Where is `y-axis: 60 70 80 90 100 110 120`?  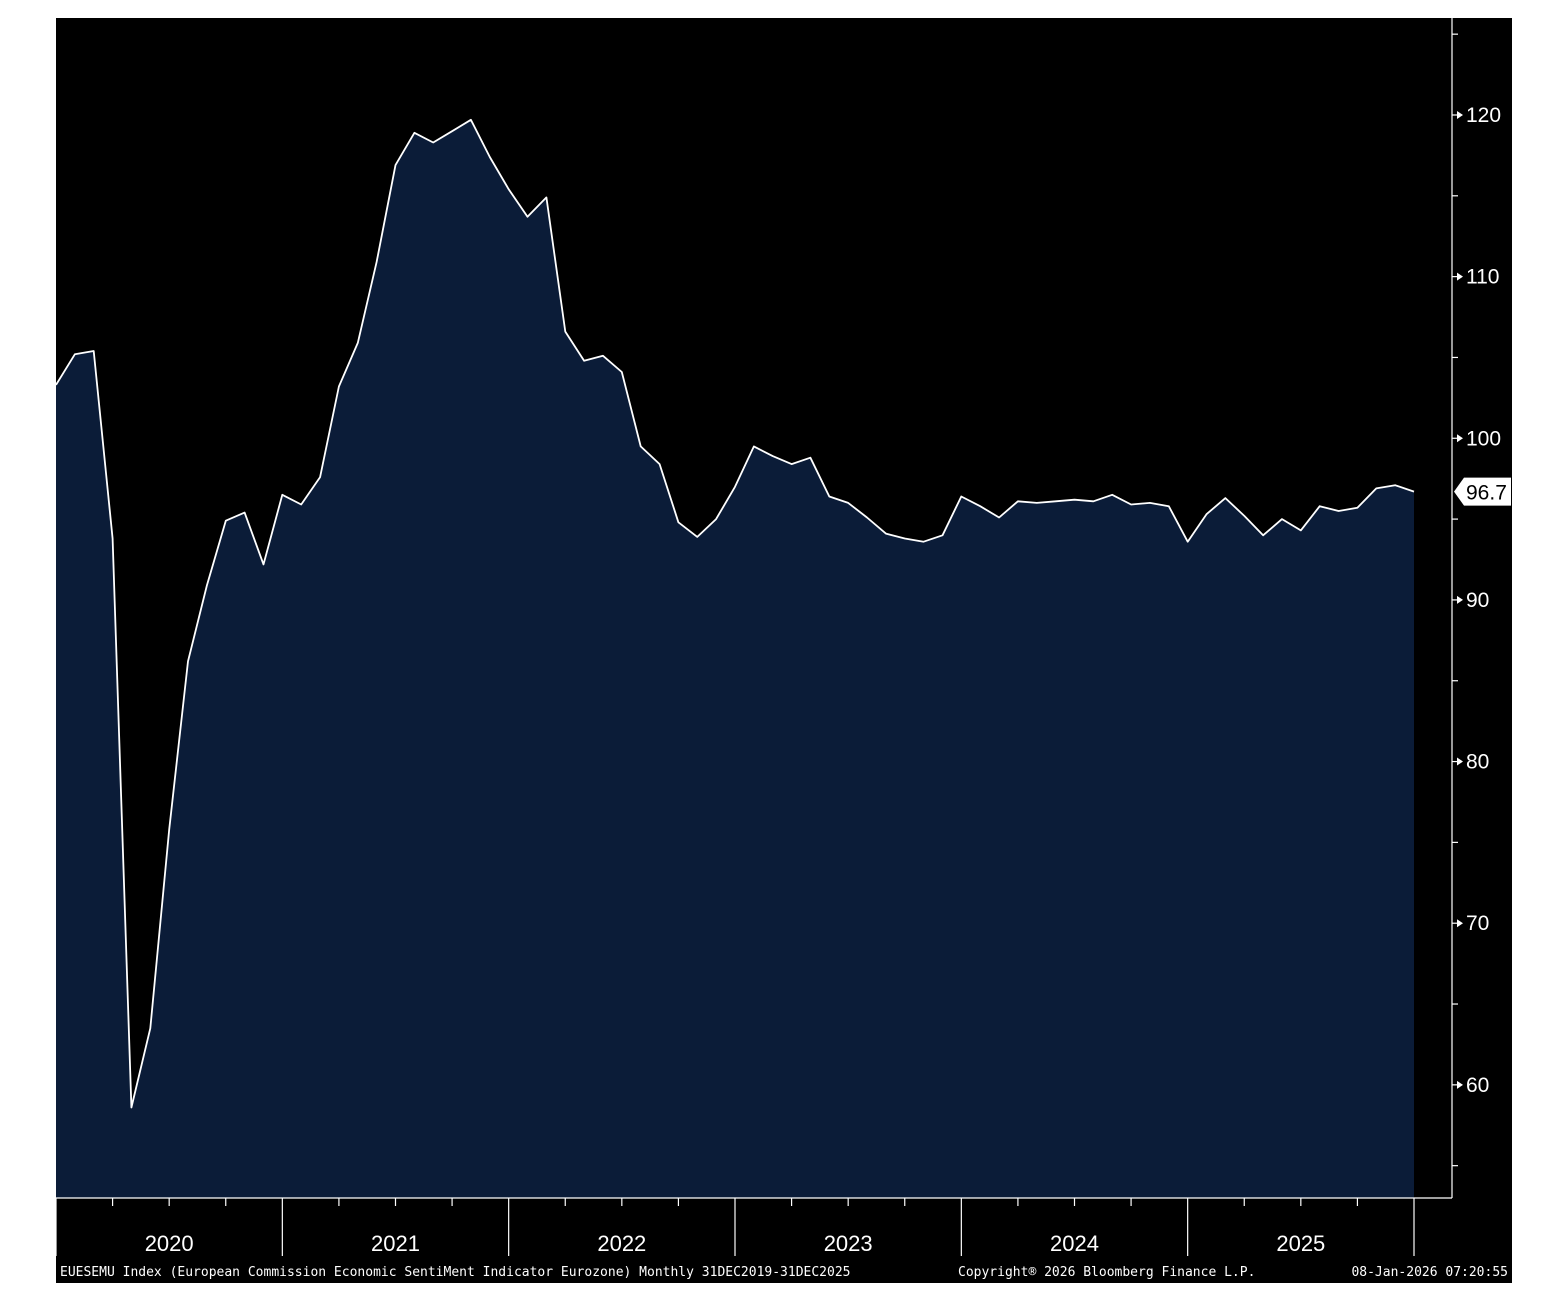 y-axis: 60 70 80 90 100 110 120 is located at coordinates (1476, 608).